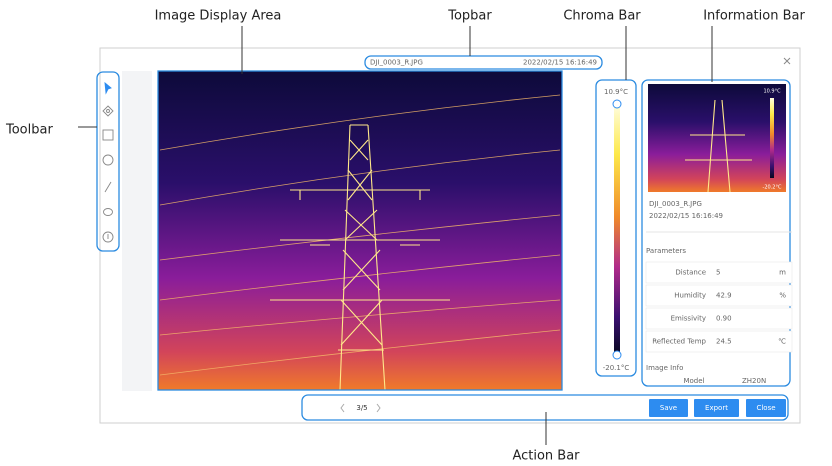 Image resolution: width=832 pixels, height=466 pixels. What do you see at coordinates (602, 16) in the screenshot?
I see `callout-label: Chroma Bar` at bounding box center [602, 16].